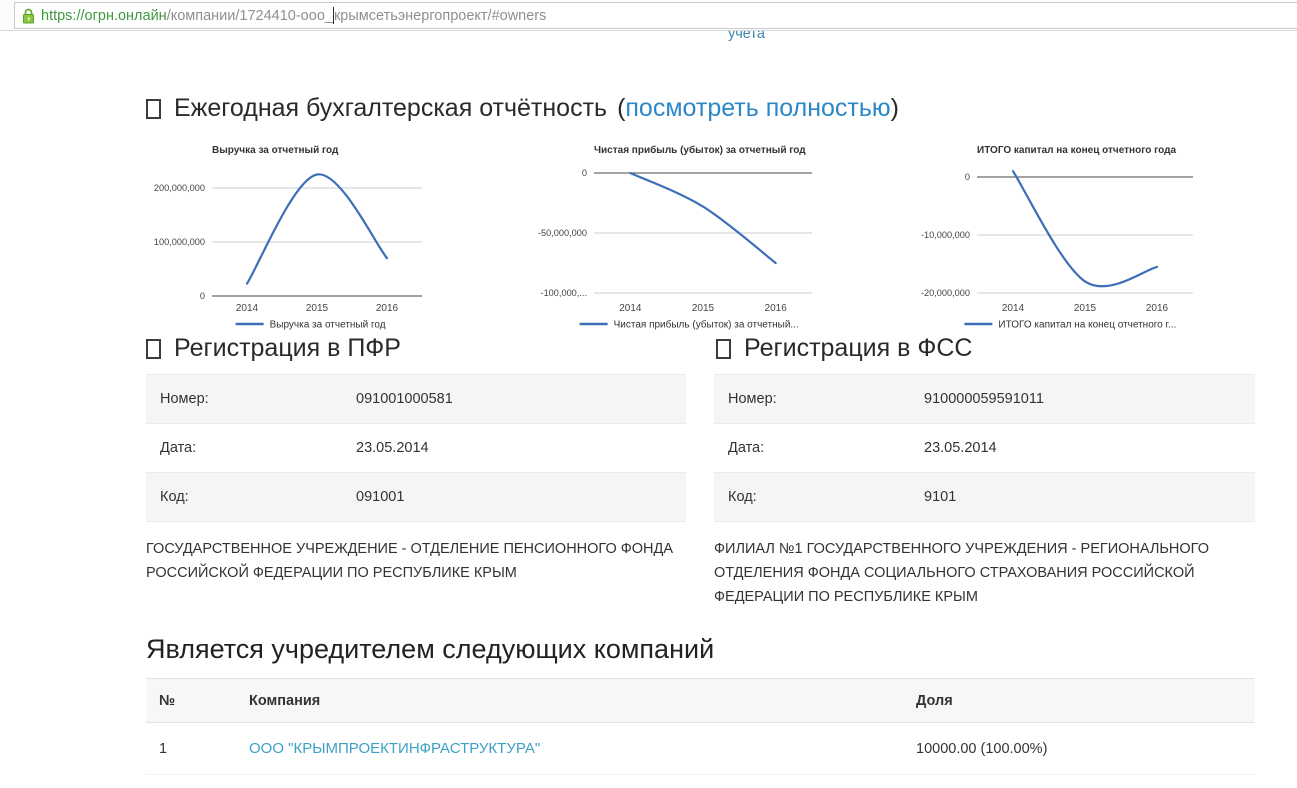 This screenshot has width=1297, height=788. What do you see at coordinates (179, 188) in the screenshot?
I see `svg-text: 200,000,000` at bounding box center [179, 188].